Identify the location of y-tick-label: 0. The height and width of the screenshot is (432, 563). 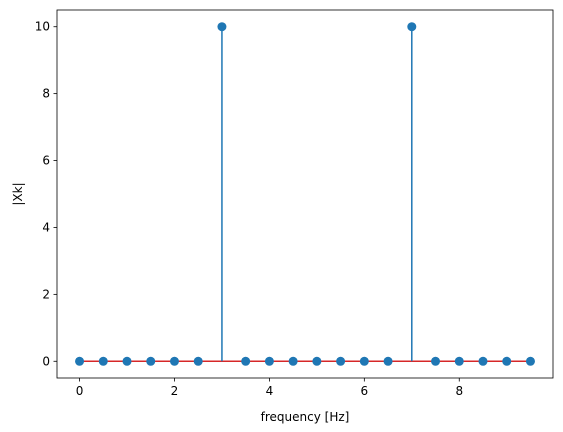
(46, 361).